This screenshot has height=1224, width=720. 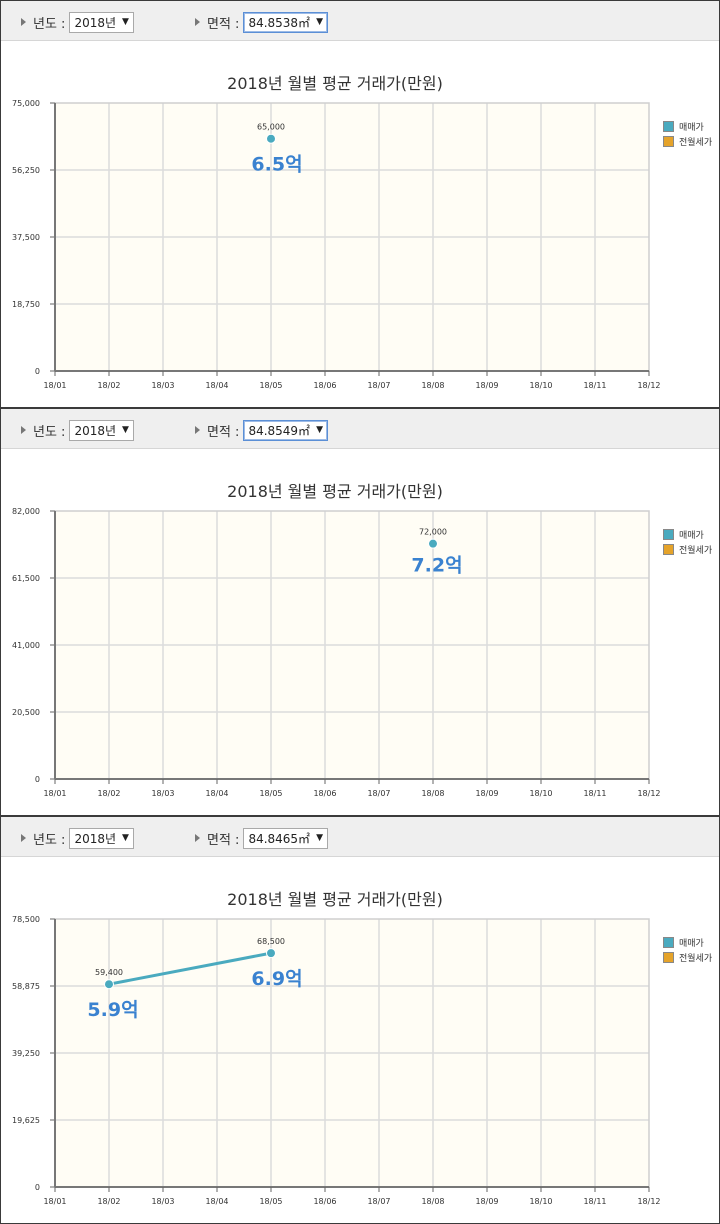 I want to click on legend-label: 매매가, so click(x=691, y=536).